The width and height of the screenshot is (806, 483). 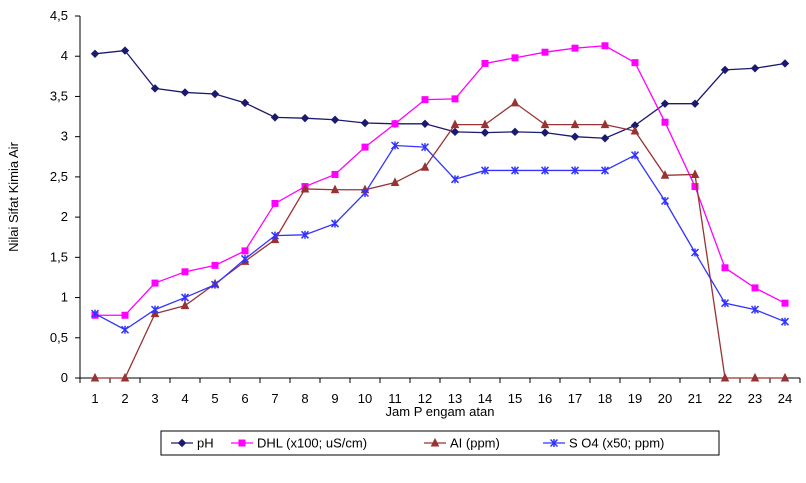 I want to click on x-tick-label: 4, so click(x=184, y=398).